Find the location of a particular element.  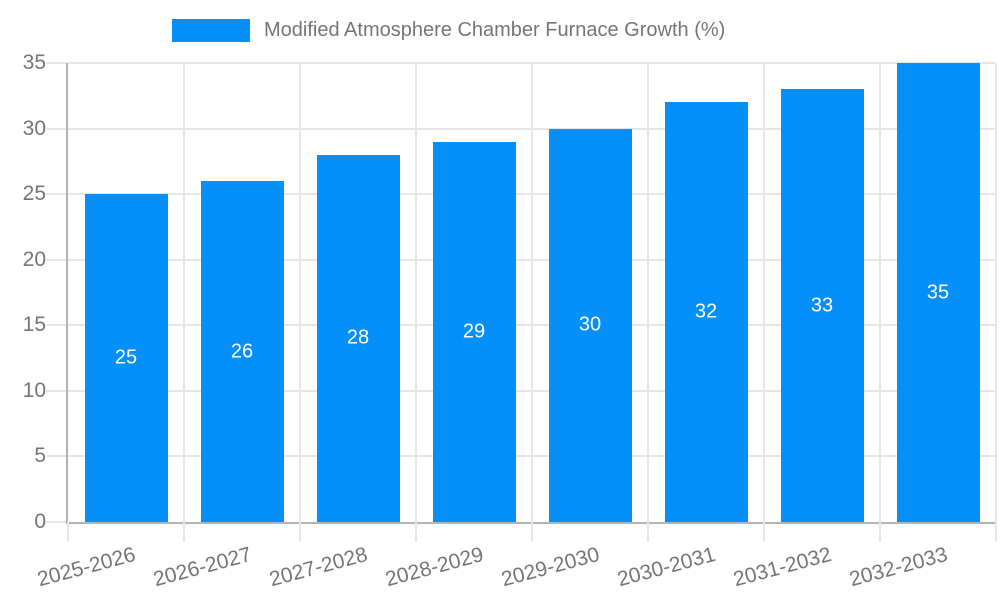

y-axis-label: 15 is located at coordinates (34, 325).